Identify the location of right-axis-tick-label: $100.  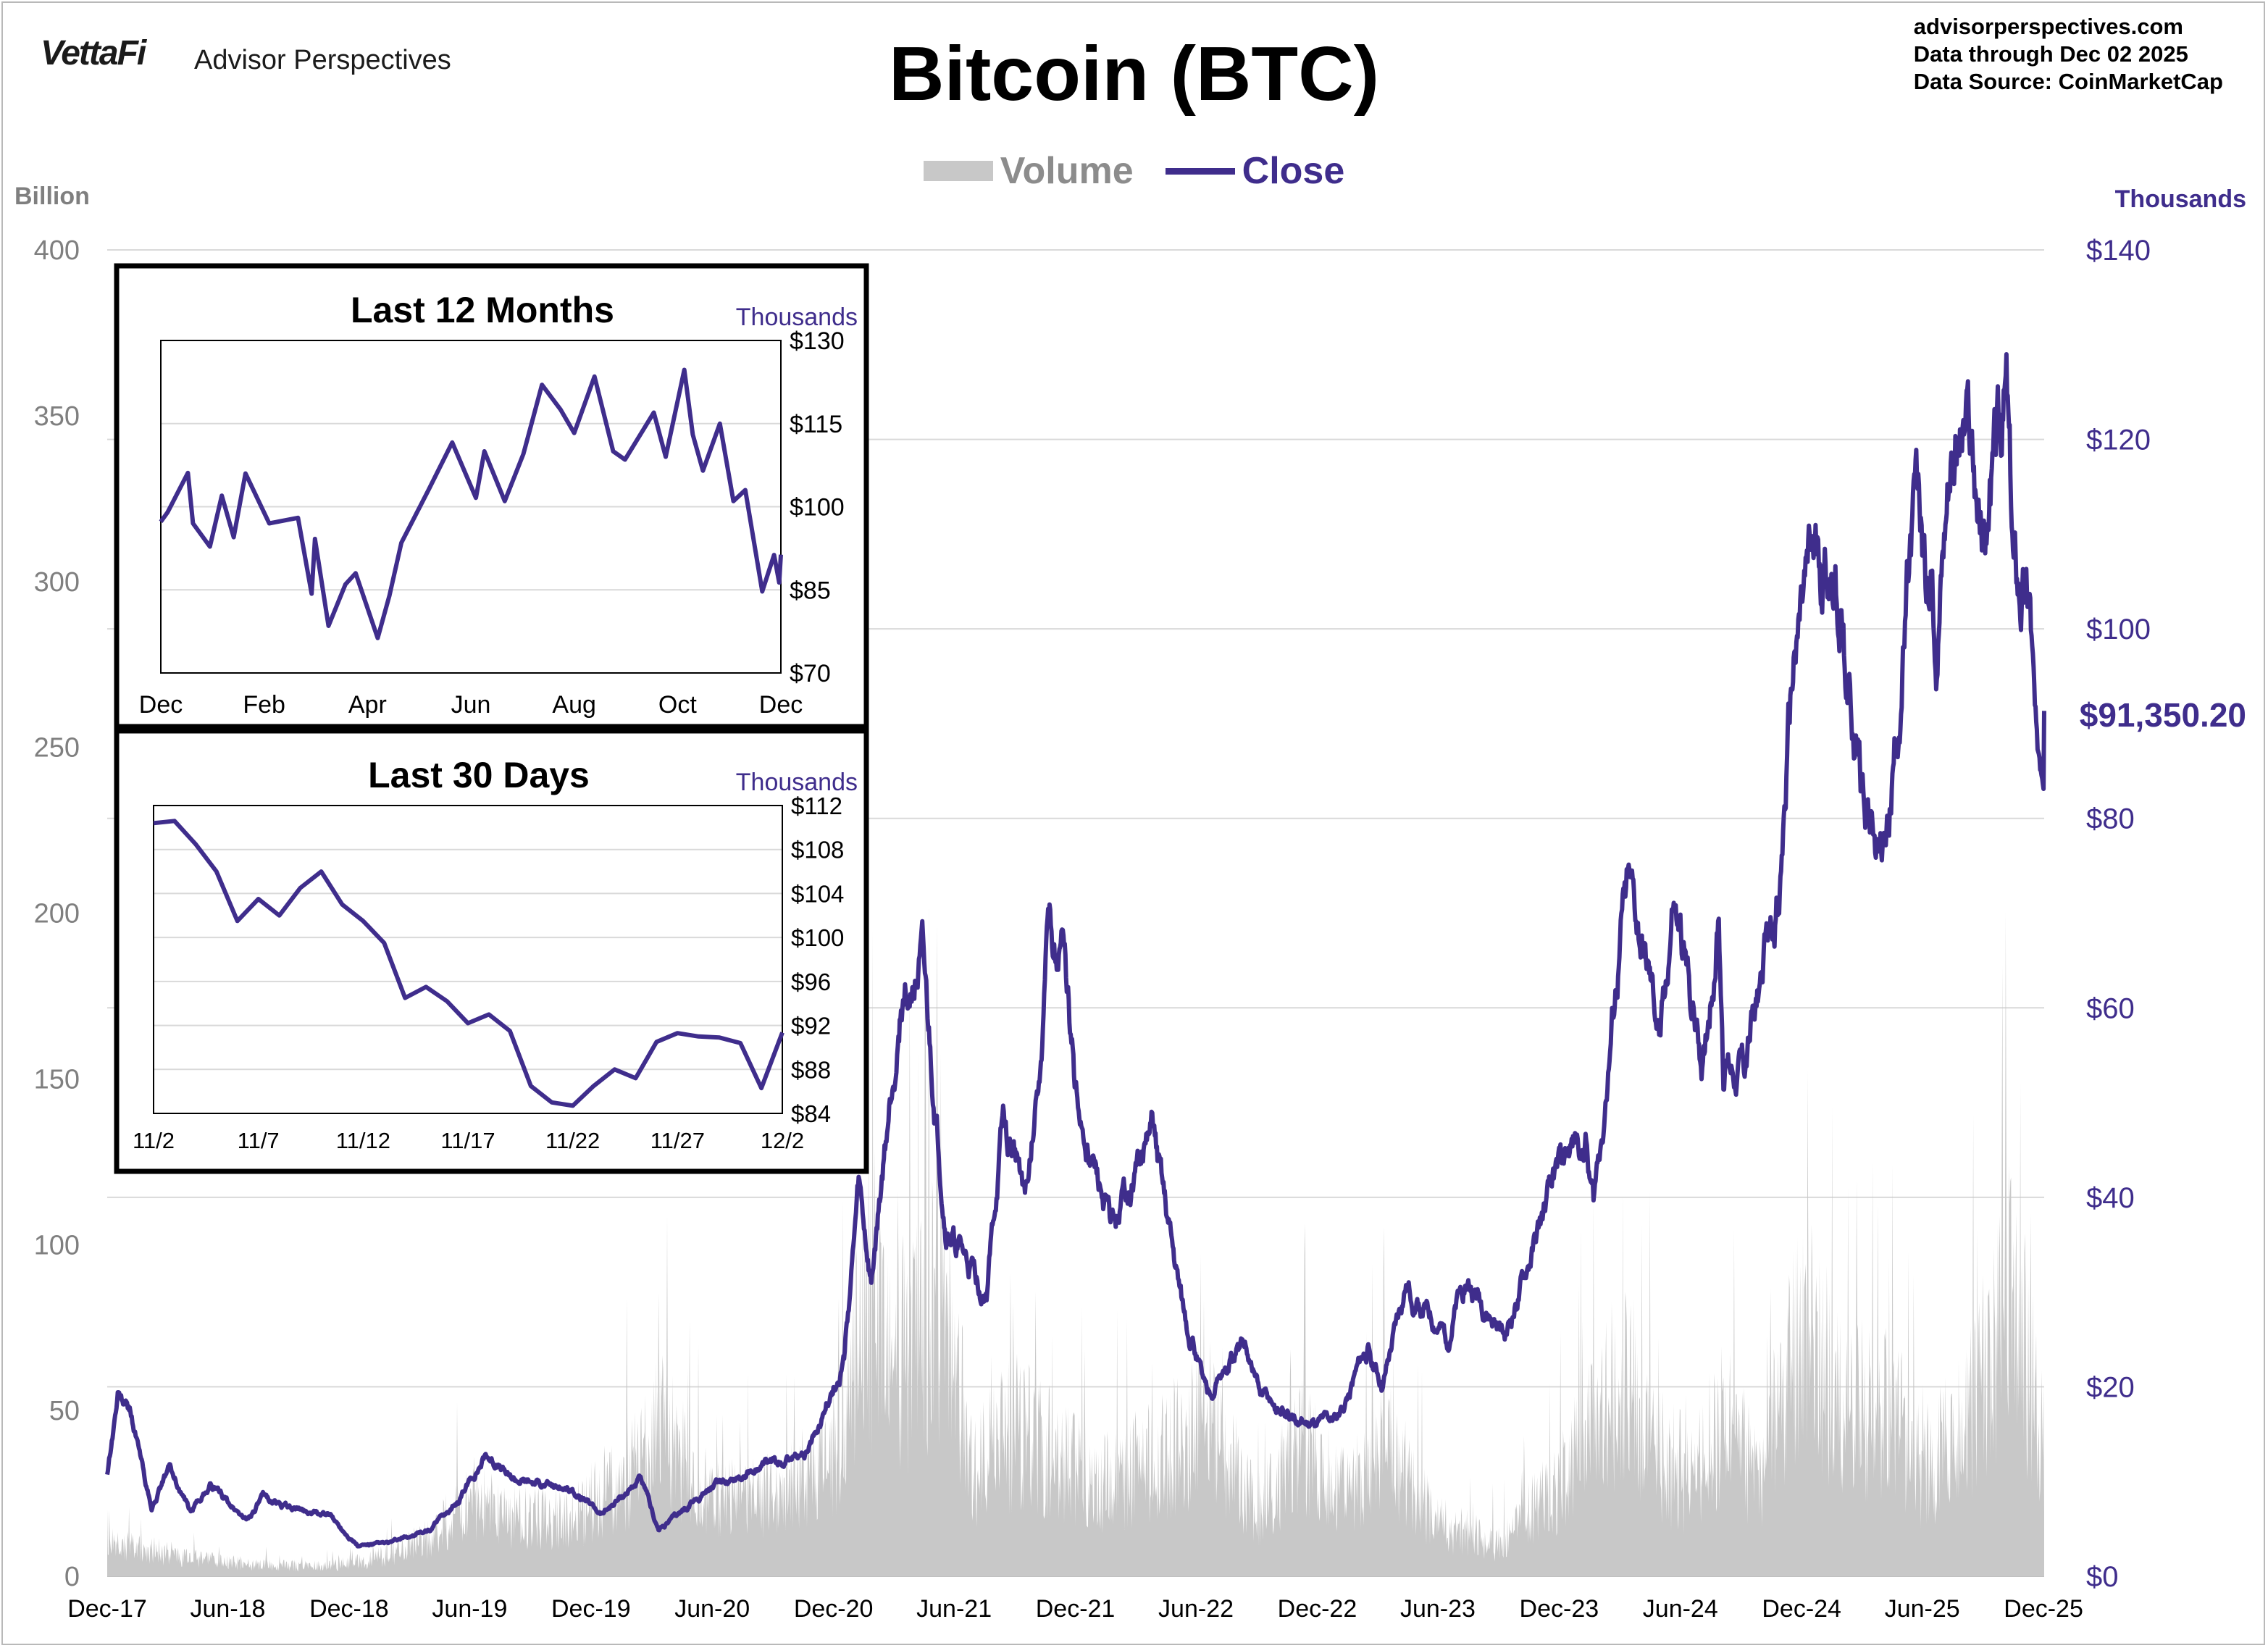
(2118, 629).